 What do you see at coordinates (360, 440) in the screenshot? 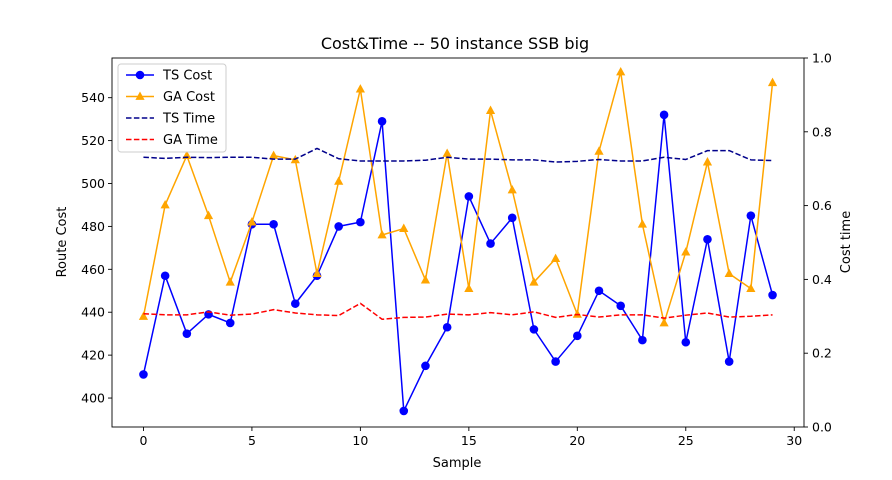
I see `x-tick-label: 10` at bounding box center [360, 440].